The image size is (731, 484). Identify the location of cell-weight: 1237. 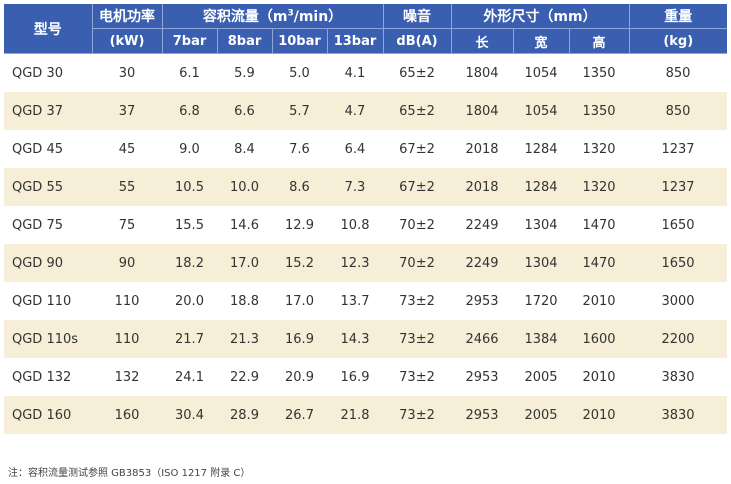
(678, 149).